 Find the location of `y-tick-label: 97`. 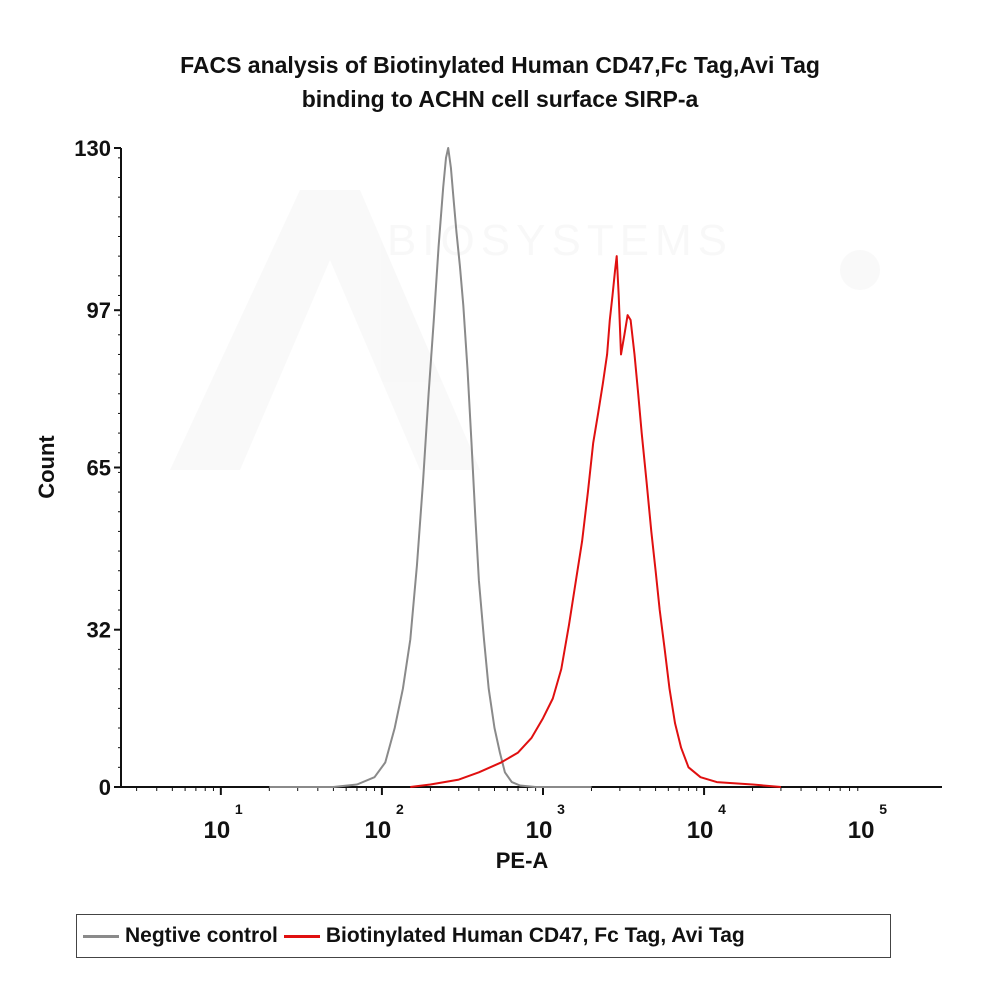

y-tick-label: 97 is located at coordinates (99, 310).